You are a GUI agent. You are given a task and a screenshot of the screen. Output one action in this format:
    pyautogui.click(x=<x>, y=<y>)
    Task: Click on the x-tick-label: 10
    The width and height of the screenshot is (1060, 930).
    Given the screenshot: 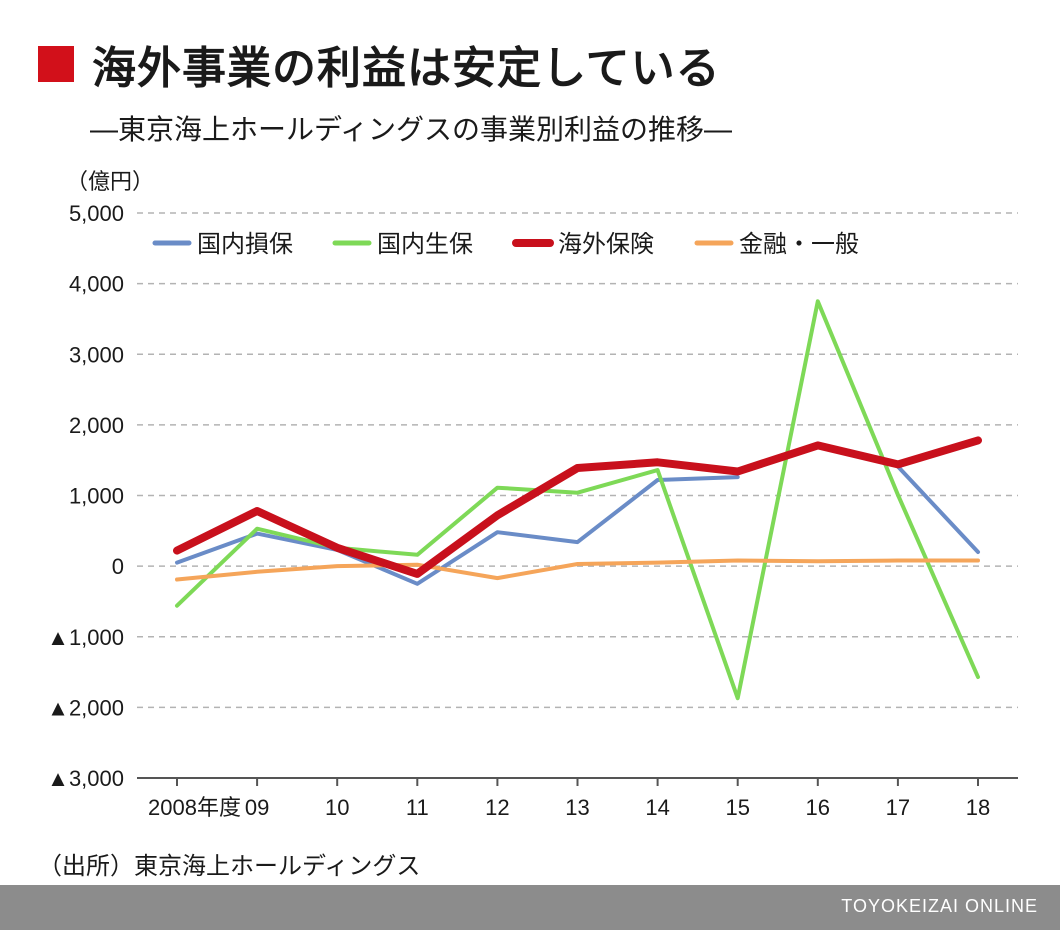 What is the action you would take?
    pyautogui.click(x=337, y=807)
    